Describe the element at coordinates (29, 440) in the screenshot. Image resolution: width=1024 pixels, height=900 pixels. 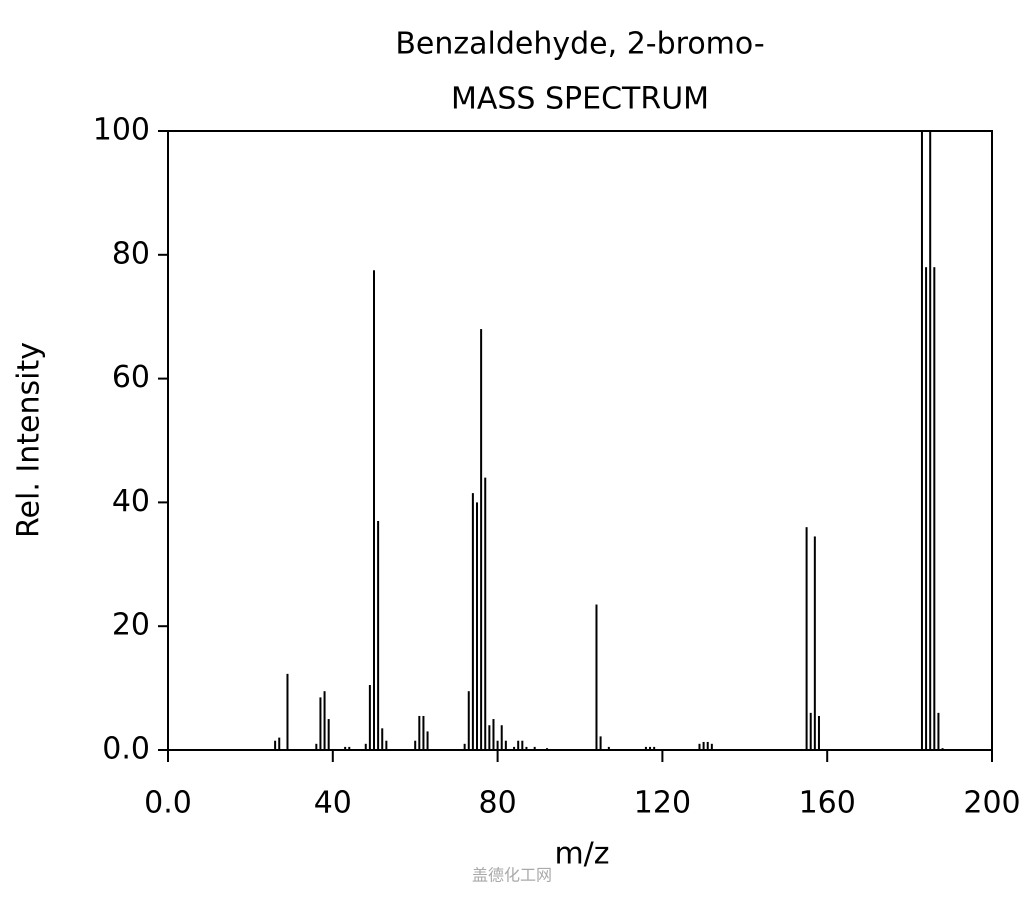
I see `y-axis-label: Rel. Intensity` at that location.